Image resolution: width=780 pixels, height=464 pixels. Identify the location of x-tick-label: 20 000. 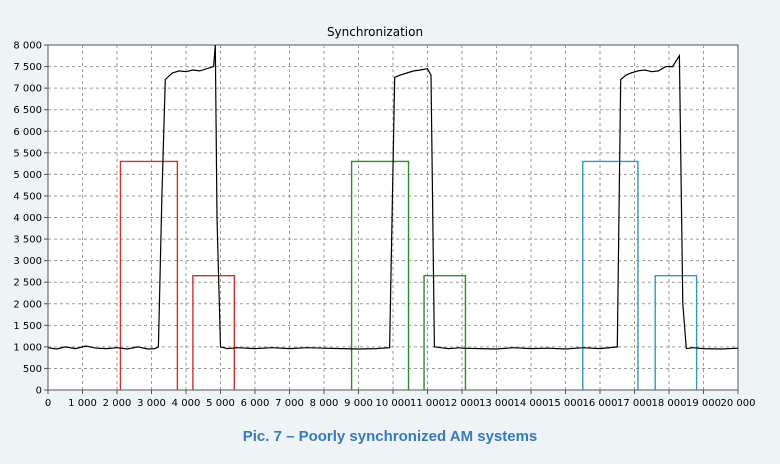
(738, 403).